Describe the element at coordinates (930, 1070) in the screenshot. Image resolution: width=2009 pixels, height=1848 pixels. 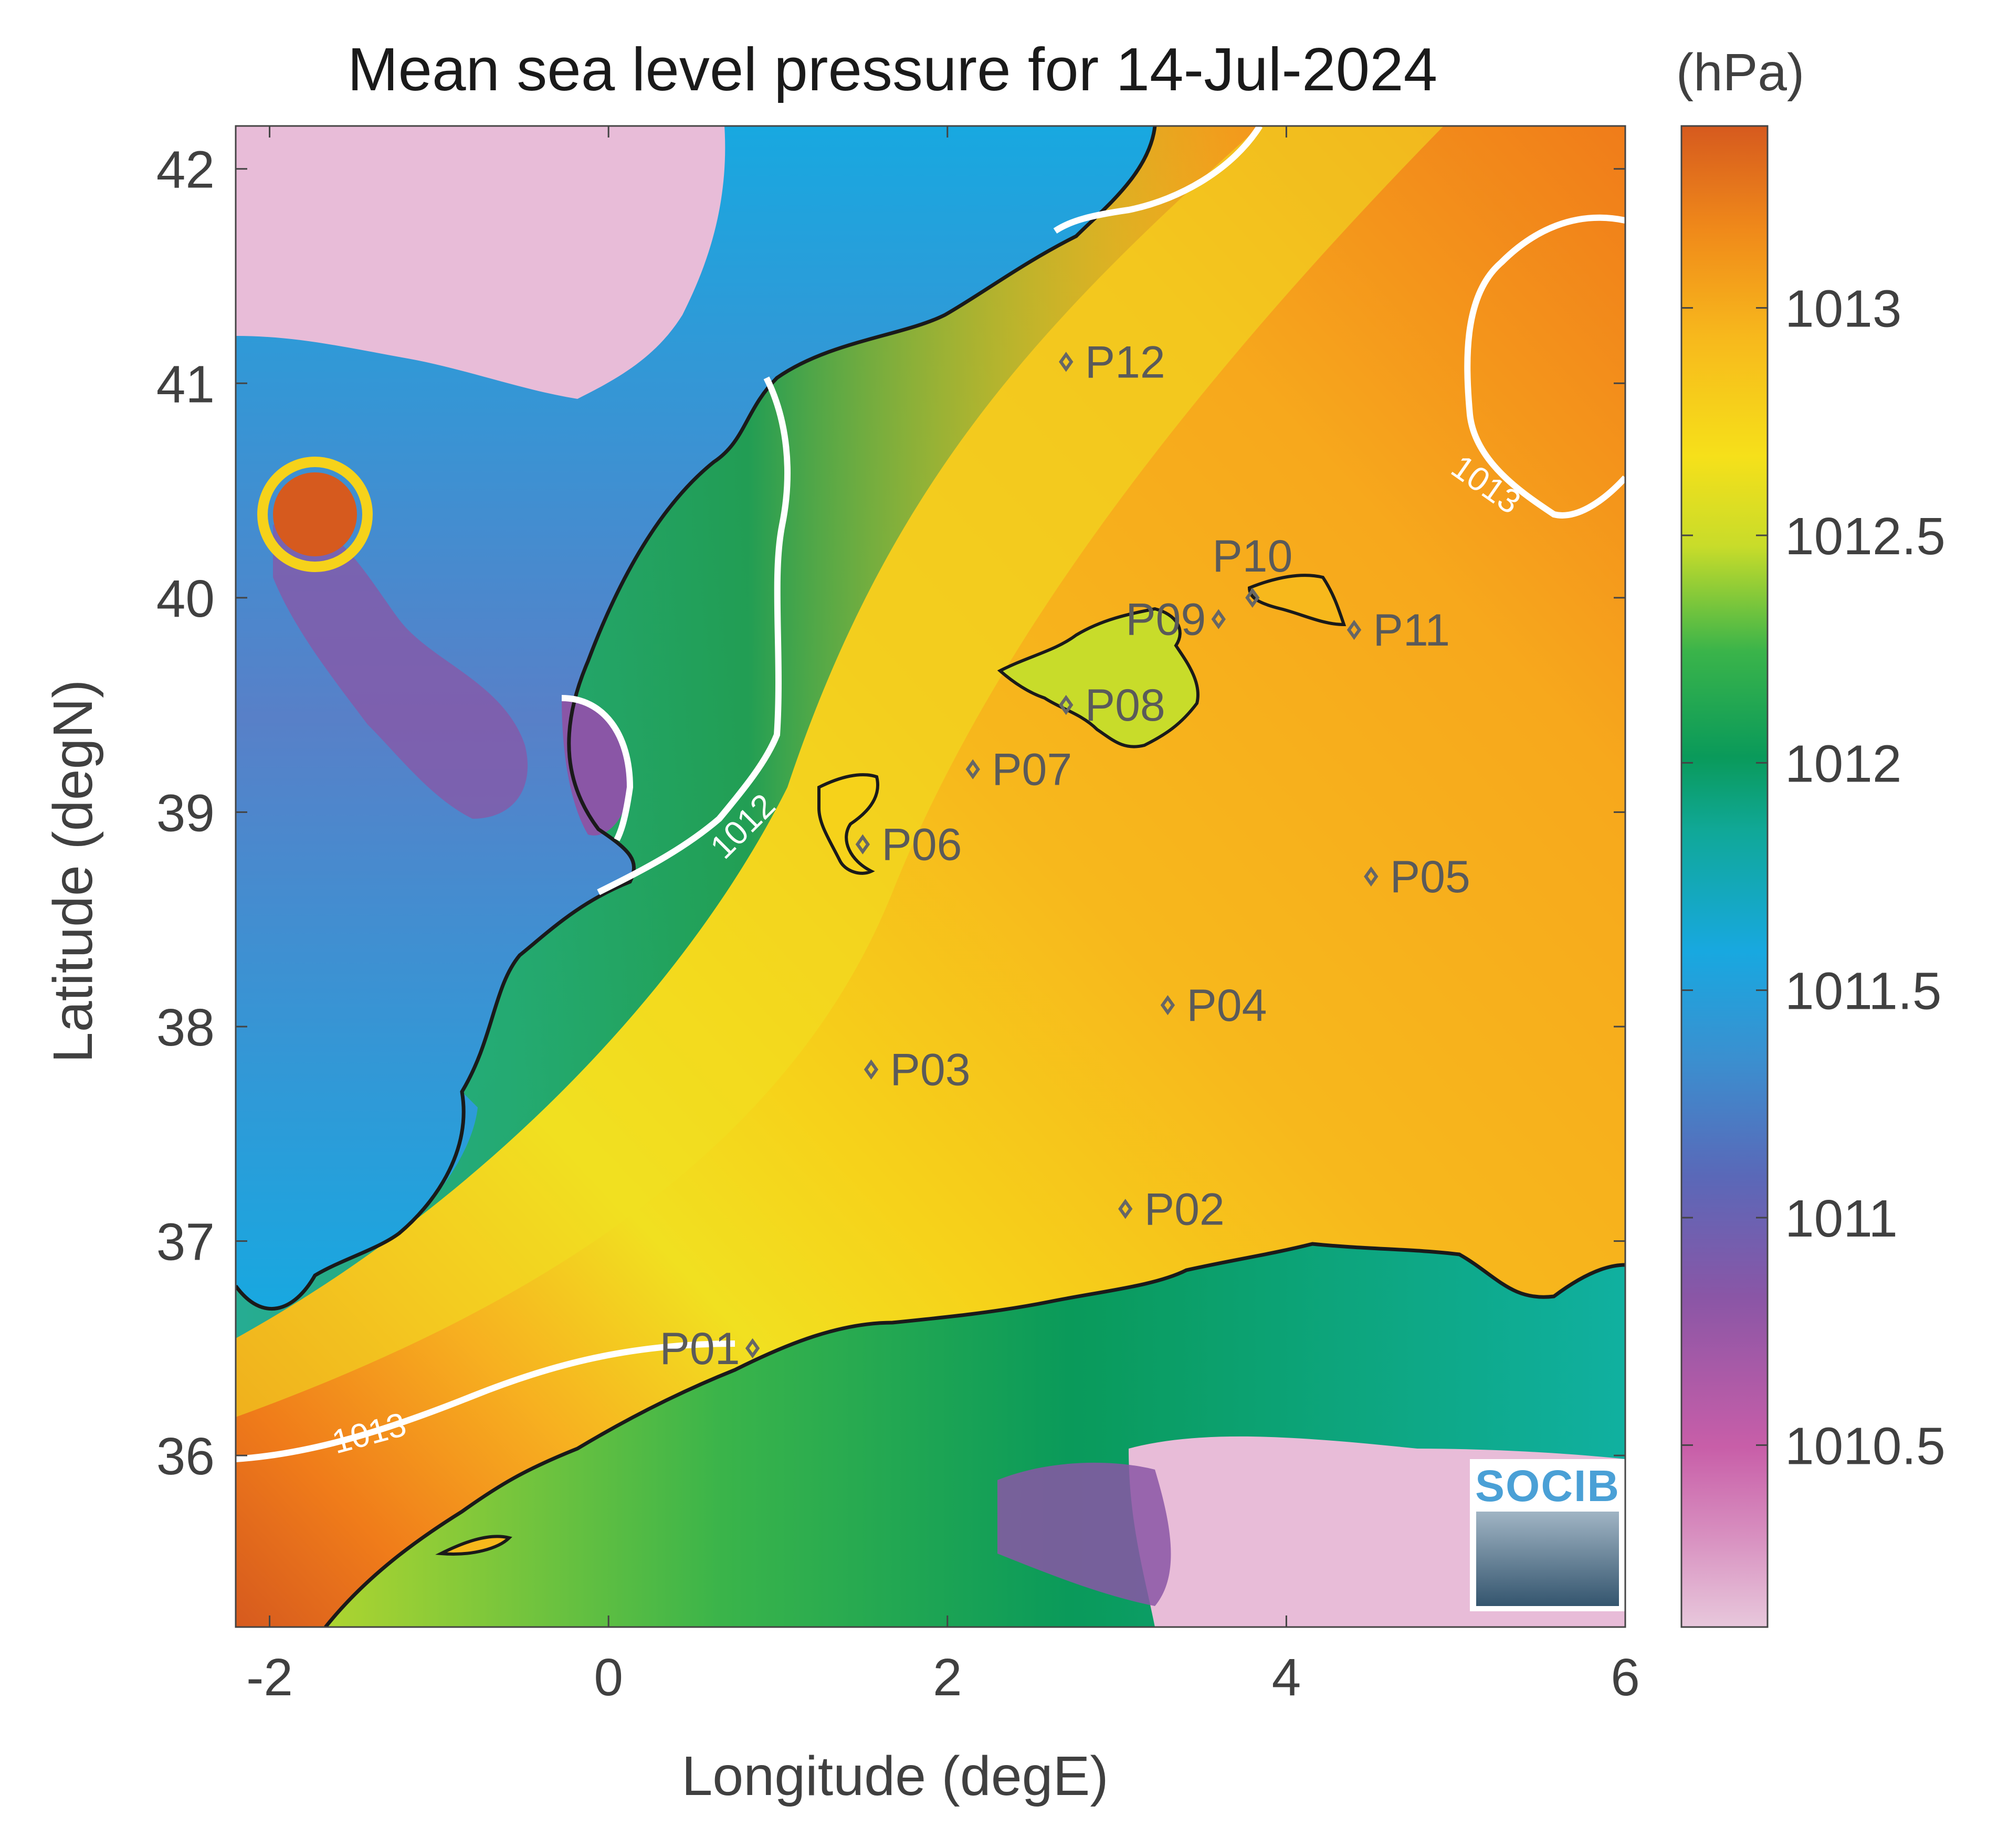
I see `station-label: P03` at that location.